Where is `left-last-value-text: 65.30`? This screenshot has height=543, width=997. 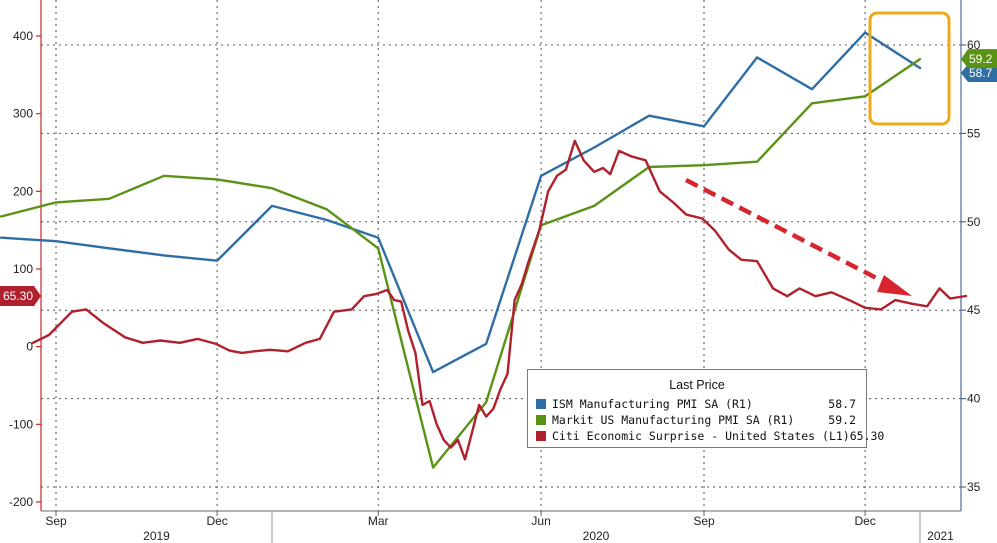 left-last-value-text: 65.30 is located at coordinates (18, 296).